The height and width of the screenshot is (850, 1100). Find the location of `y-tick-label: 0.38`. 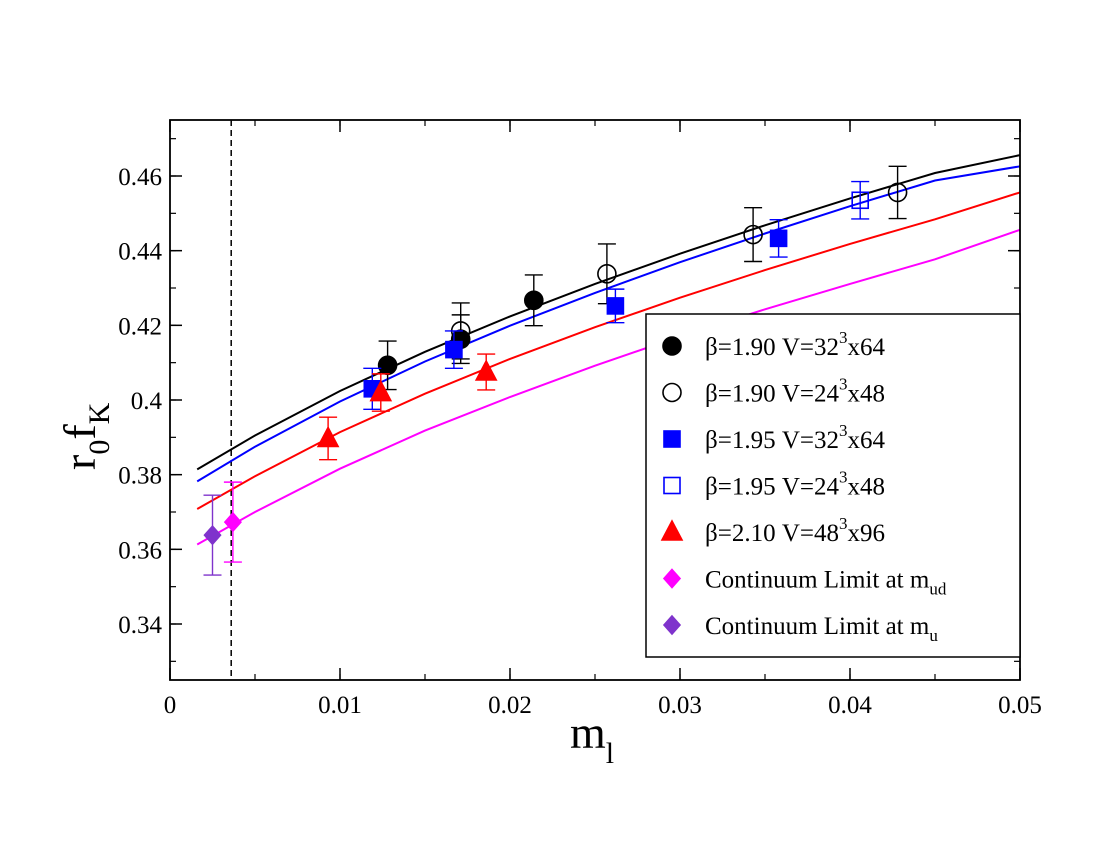

y-tick-label: 0.38 is located at coordinates (140, 476).